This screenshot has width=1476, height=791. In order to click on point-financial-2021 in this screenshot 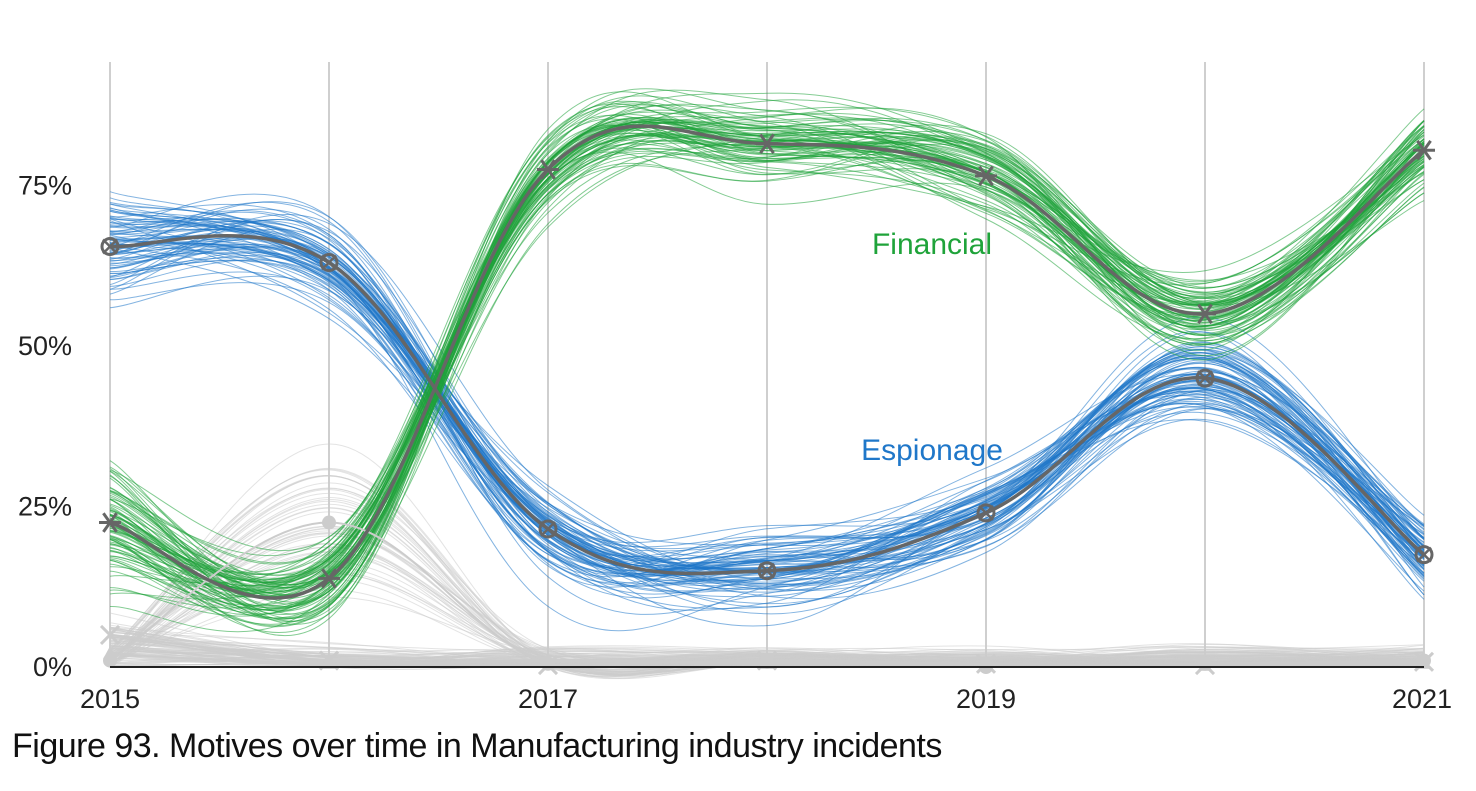, I will do `click(1424, 150)`.